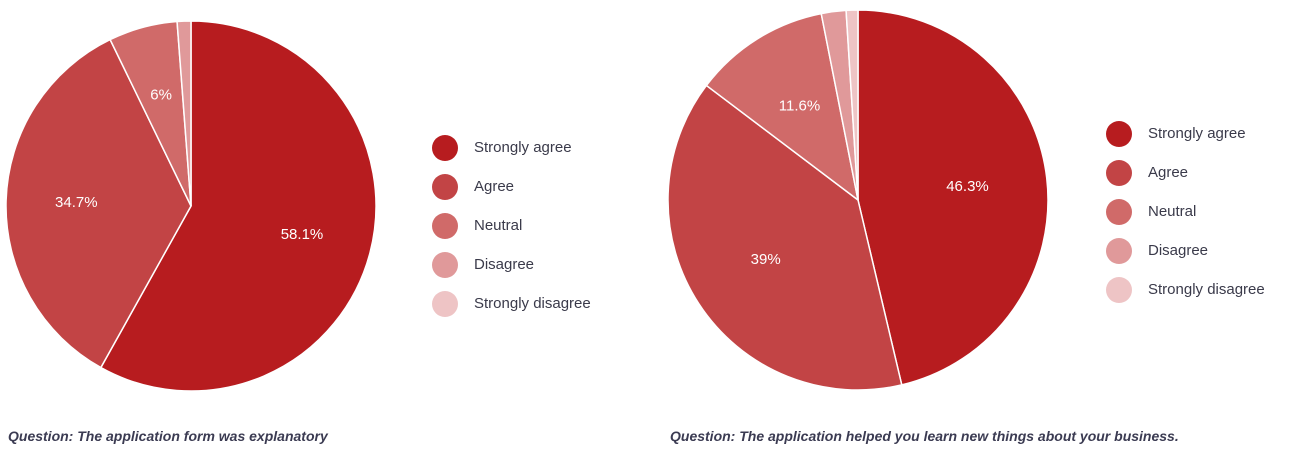 The image size is (1298, 450). What do you see at coordinates (852, 105) in the screenshot?
I see `pie-slice-strongly-disagree` at bounding box center [852, 105].